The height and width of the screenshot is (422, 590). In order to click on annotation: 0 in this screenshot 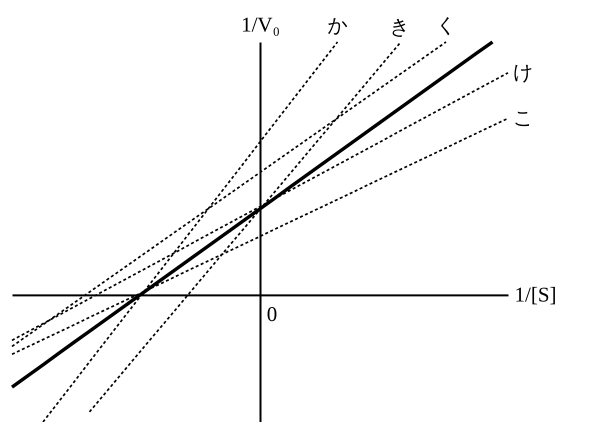, I will do `click(272, 314)`.